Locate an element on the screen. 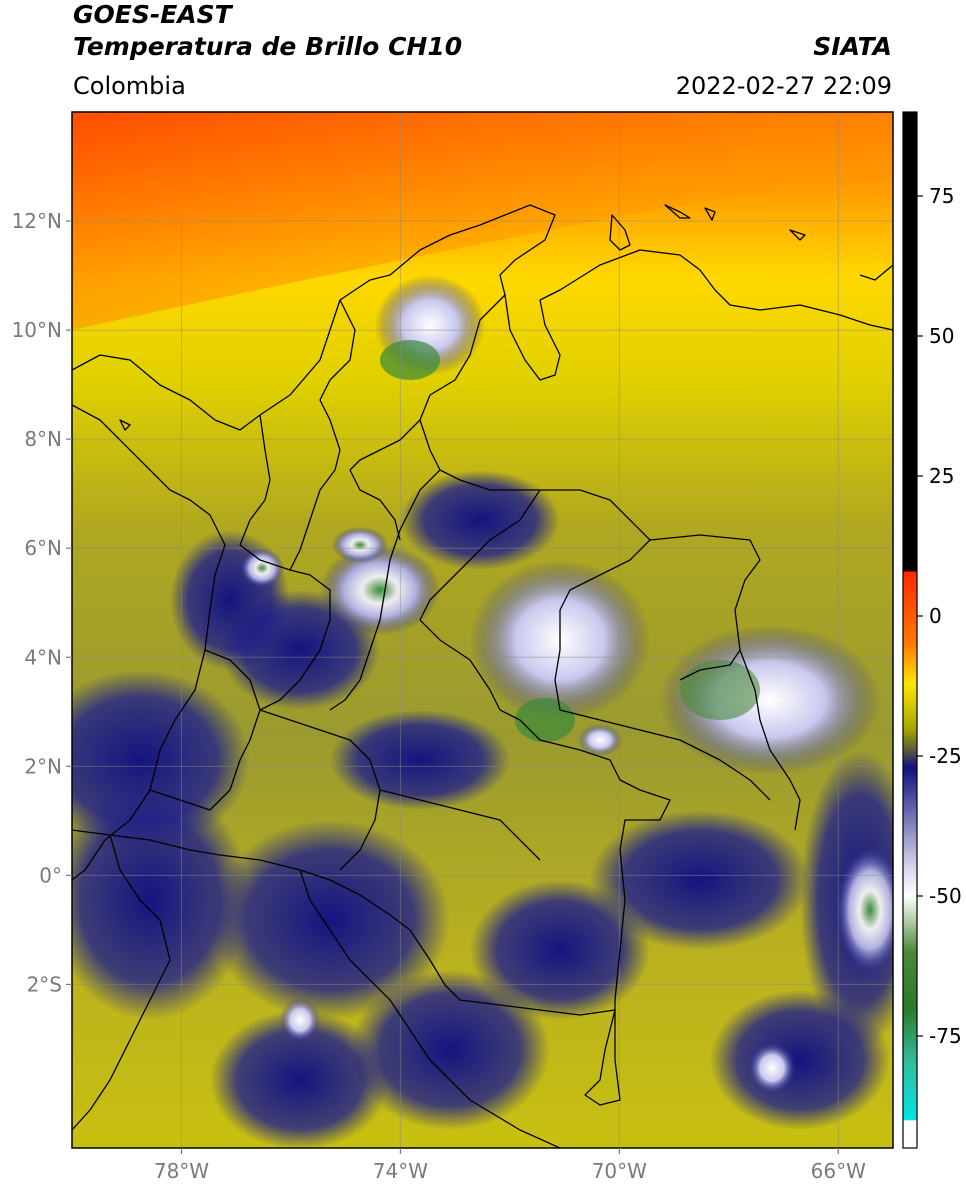  colorbar-tick-label: -75 is located at coordinates (945, 1036).